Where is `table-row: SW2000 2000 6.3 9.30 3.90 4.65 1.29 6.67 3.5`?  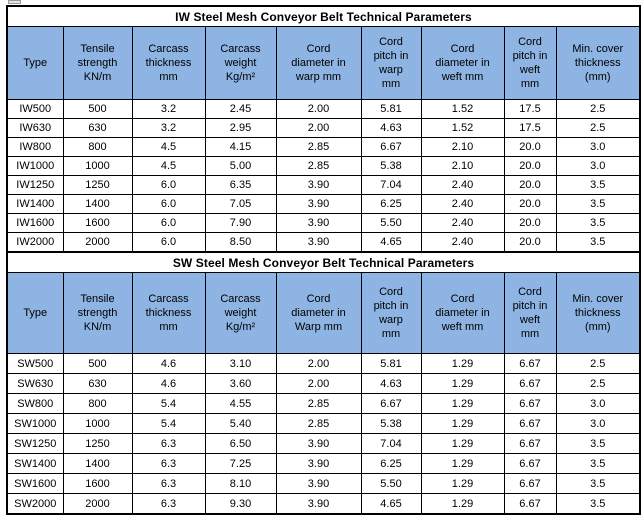
table-row: SW2000 2000 6.3 9.30 3.90 4.65 1.29 6.67 3.5 is located at coordinates (323, 504).